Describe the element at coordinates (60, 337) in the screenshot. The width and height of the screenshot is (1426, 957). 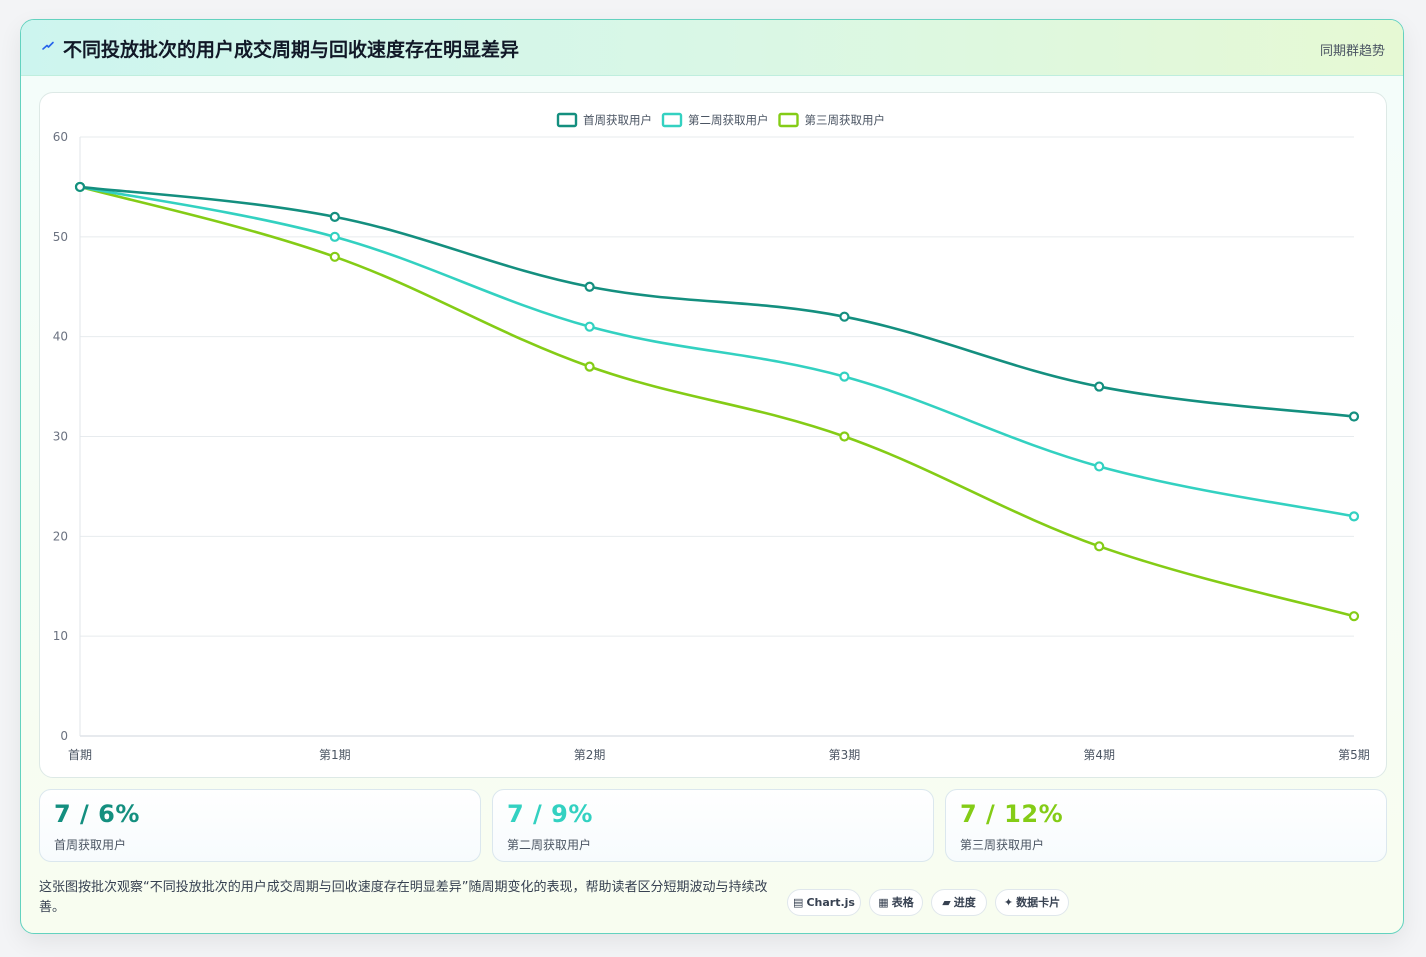
I see `y-tick-label: 40` at that location.